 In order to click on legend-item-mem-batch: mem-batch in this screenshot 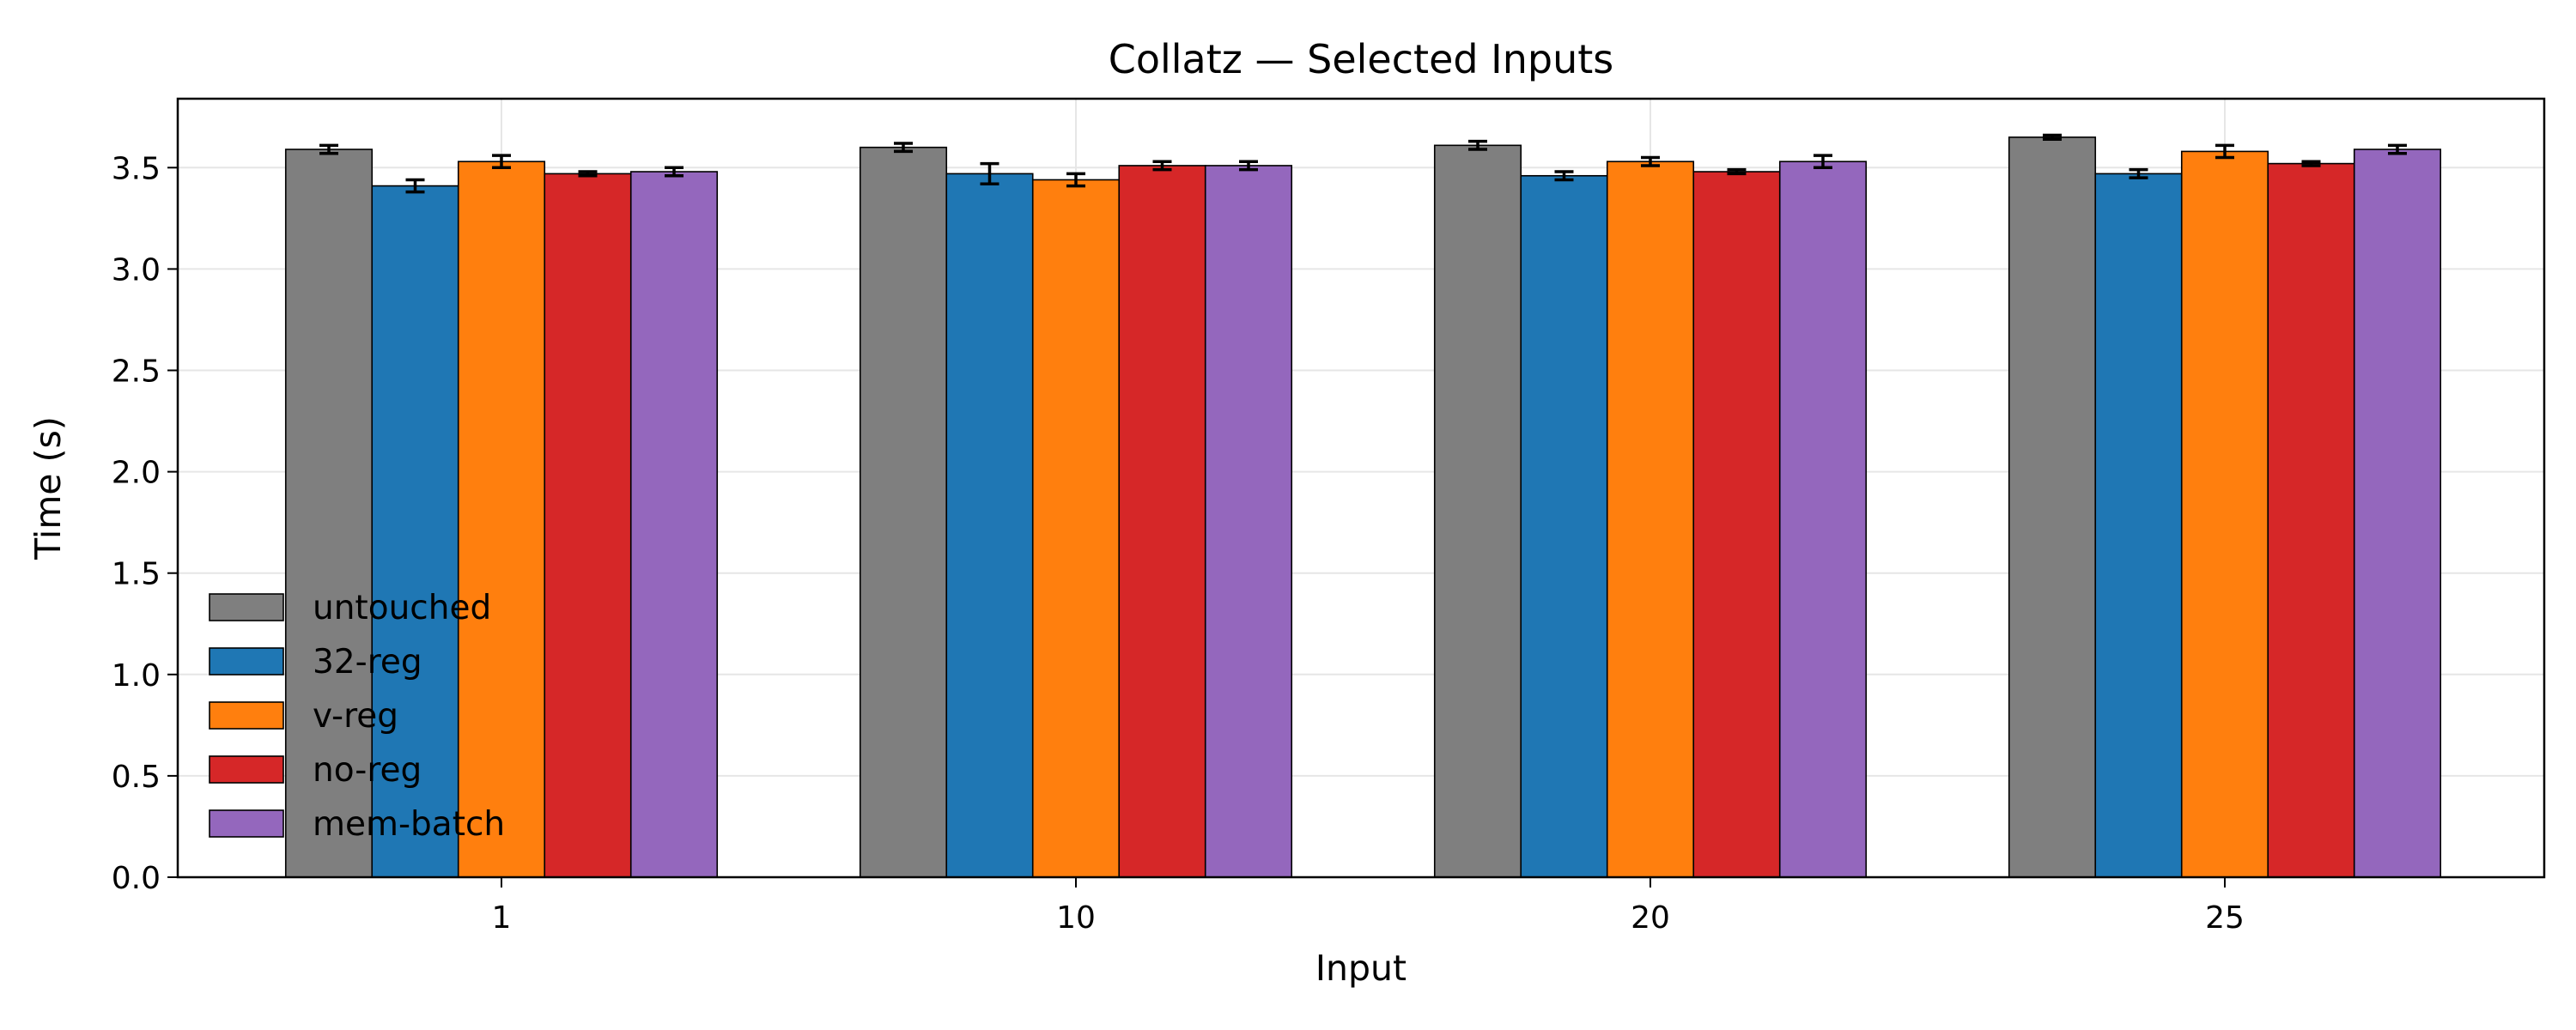, I will do `click(357, 824)`.